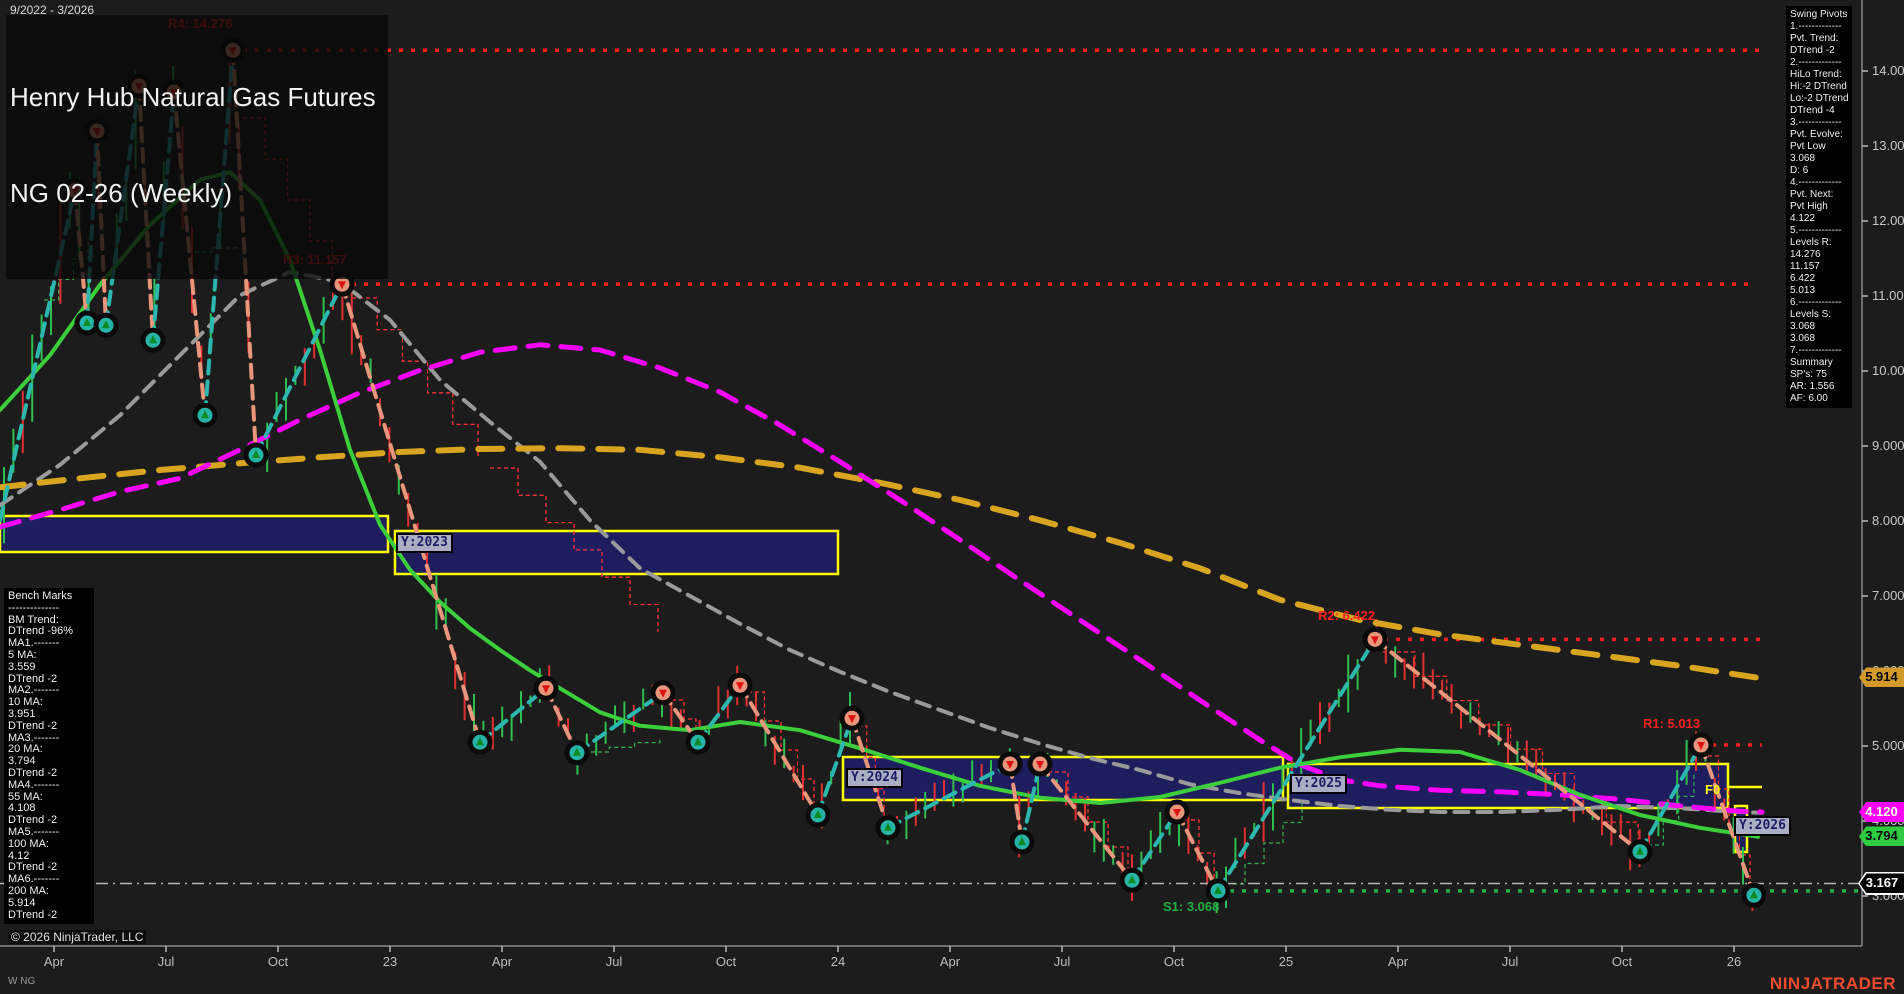 The image size is (1904, 994). What do you see at coordinates (1803, 290) in the screenshot?
I see `swing-pivots-line: 5.013` at bounding box center [1803, 290].